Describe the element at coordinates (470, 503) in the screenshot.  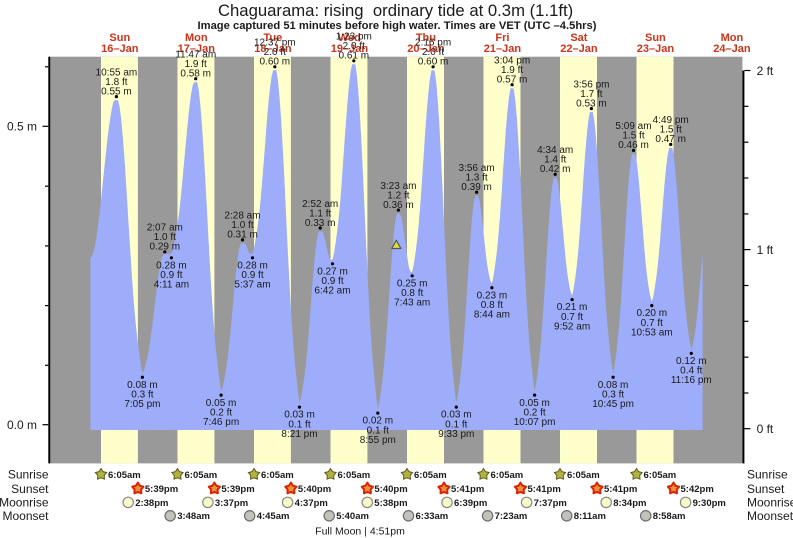
I see `svg-text: 6:39pm` at that location.